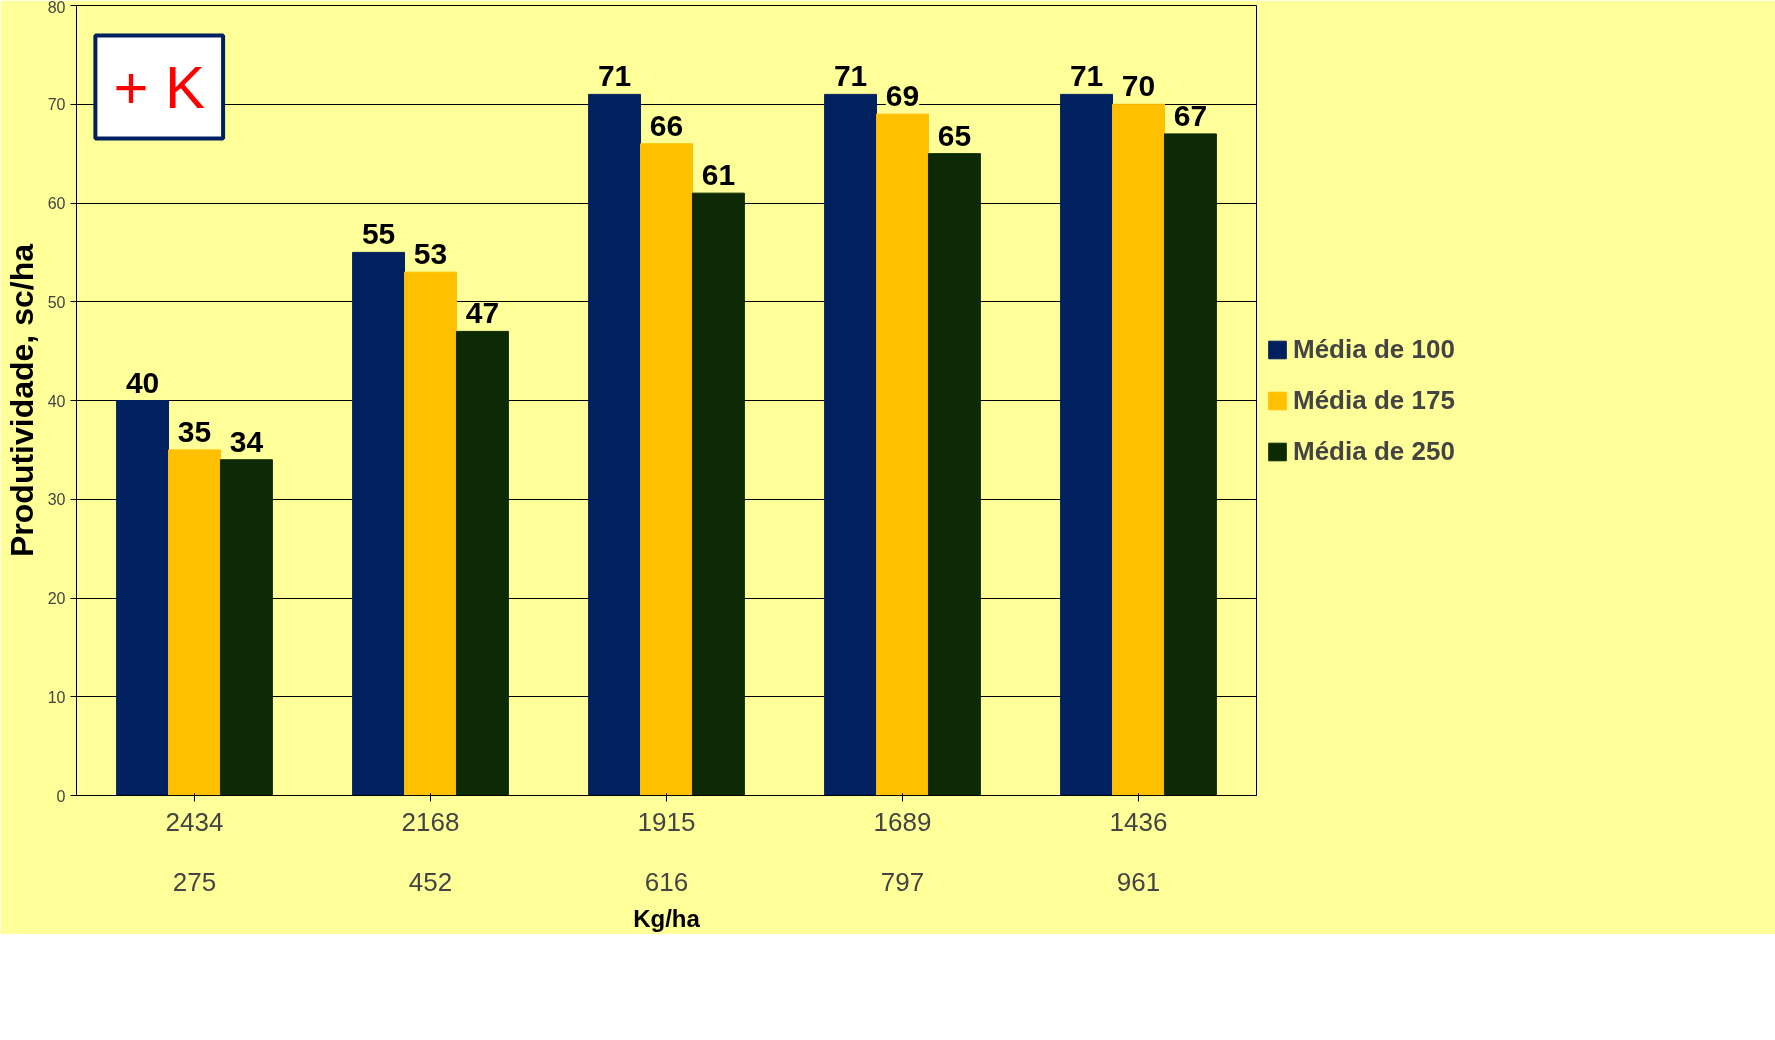 The height and width of the screenshot is (1040, 1775). I want to click on data-label: 40, so click(142, 382).